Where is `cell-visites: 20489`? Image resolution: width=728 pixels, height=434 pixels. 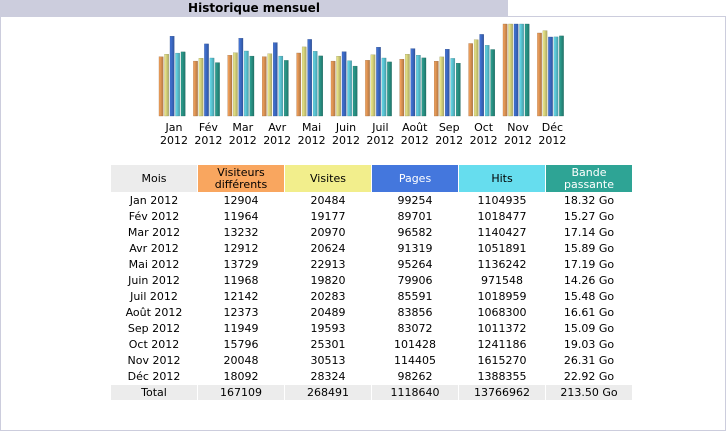
cell-visites: 20489 is located at coordinates (328, 312).